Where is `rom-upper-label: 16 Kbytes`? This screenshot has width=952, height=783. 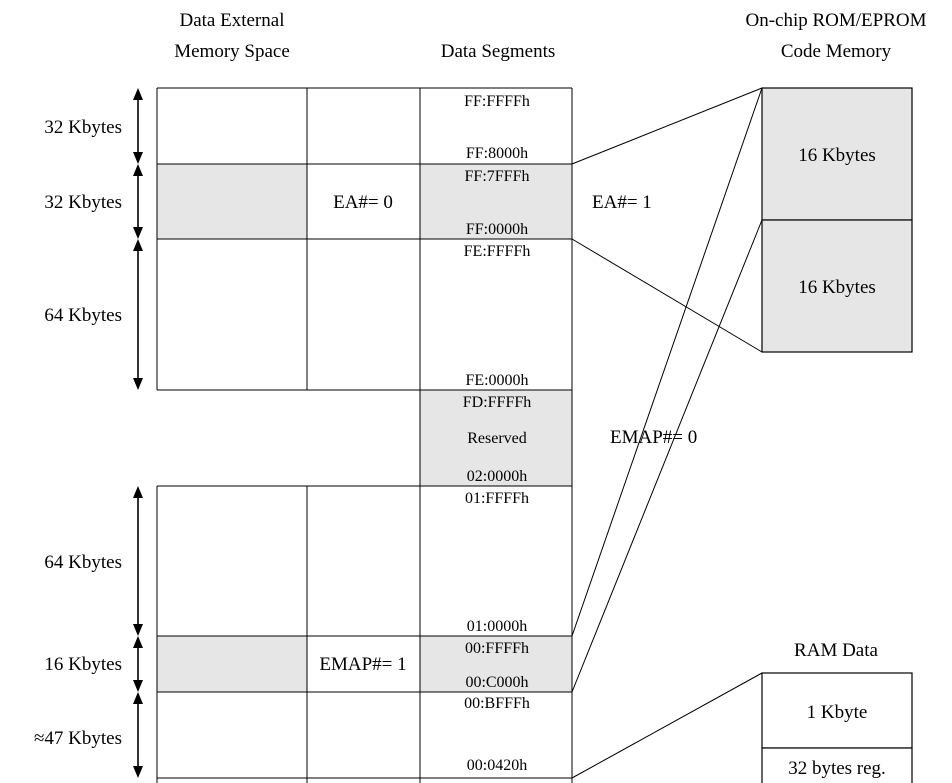 rom-upper-label: 16 Kbytes is located at coordinates (837, 155).